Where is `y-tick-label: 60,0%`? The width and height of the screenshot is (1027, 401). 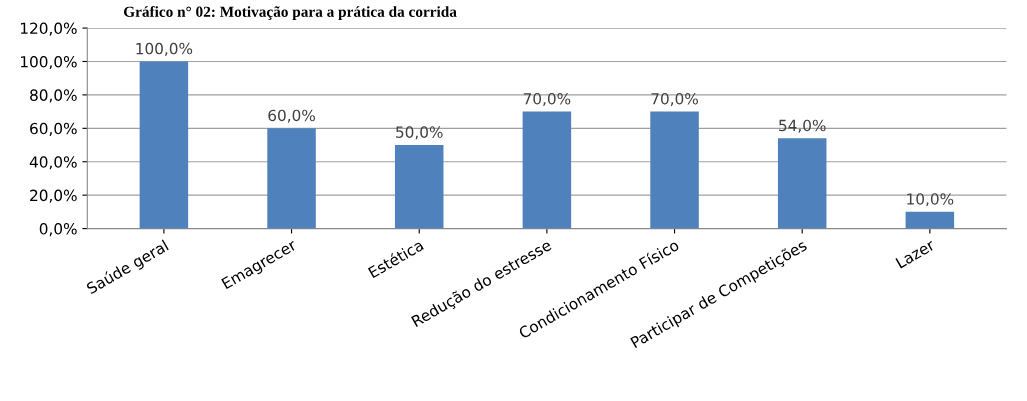 y-tick-label: 60,0% is located at coordinates (53, 129).